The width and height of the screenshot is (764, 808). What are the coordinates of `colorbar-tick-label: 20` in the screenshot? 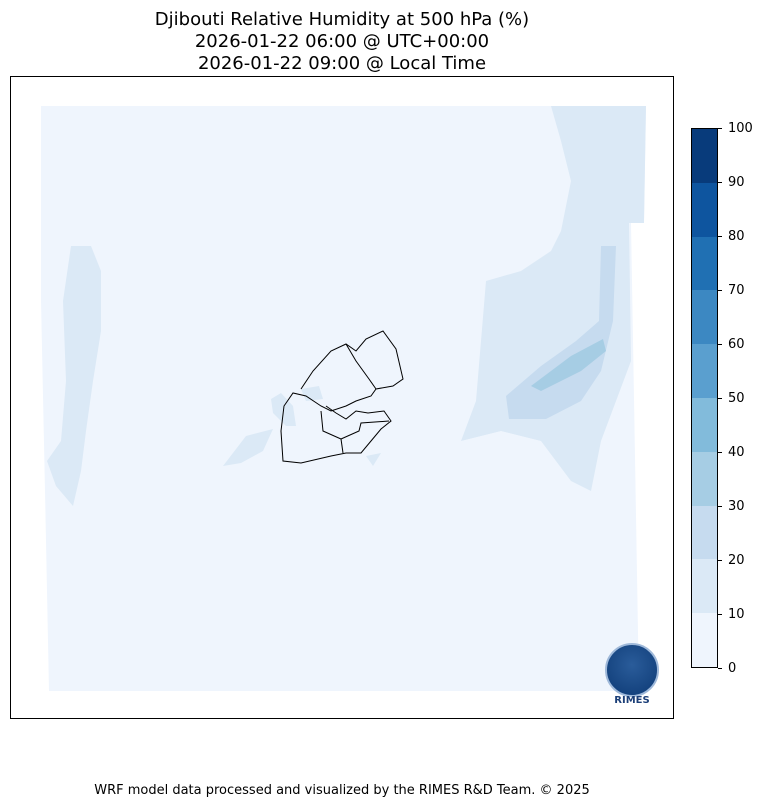 It's located at (731, 560).